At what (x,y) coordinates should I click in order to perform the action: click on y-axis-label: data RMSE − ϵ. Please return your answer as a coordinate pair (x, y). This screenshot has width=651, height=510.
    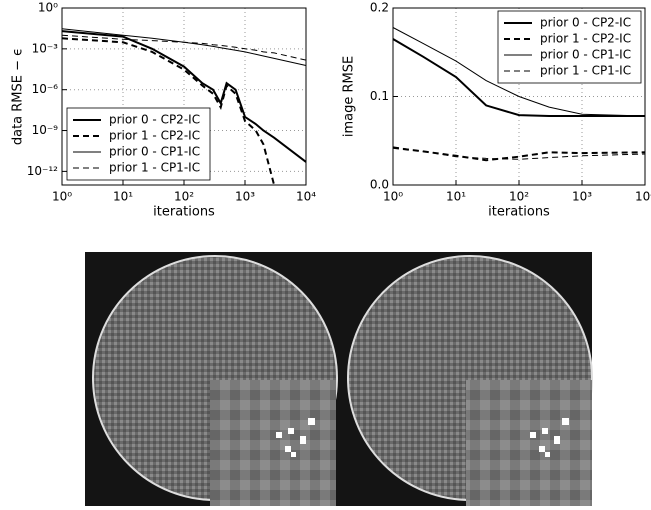
    Looking at the image, I should click on (18, 96).